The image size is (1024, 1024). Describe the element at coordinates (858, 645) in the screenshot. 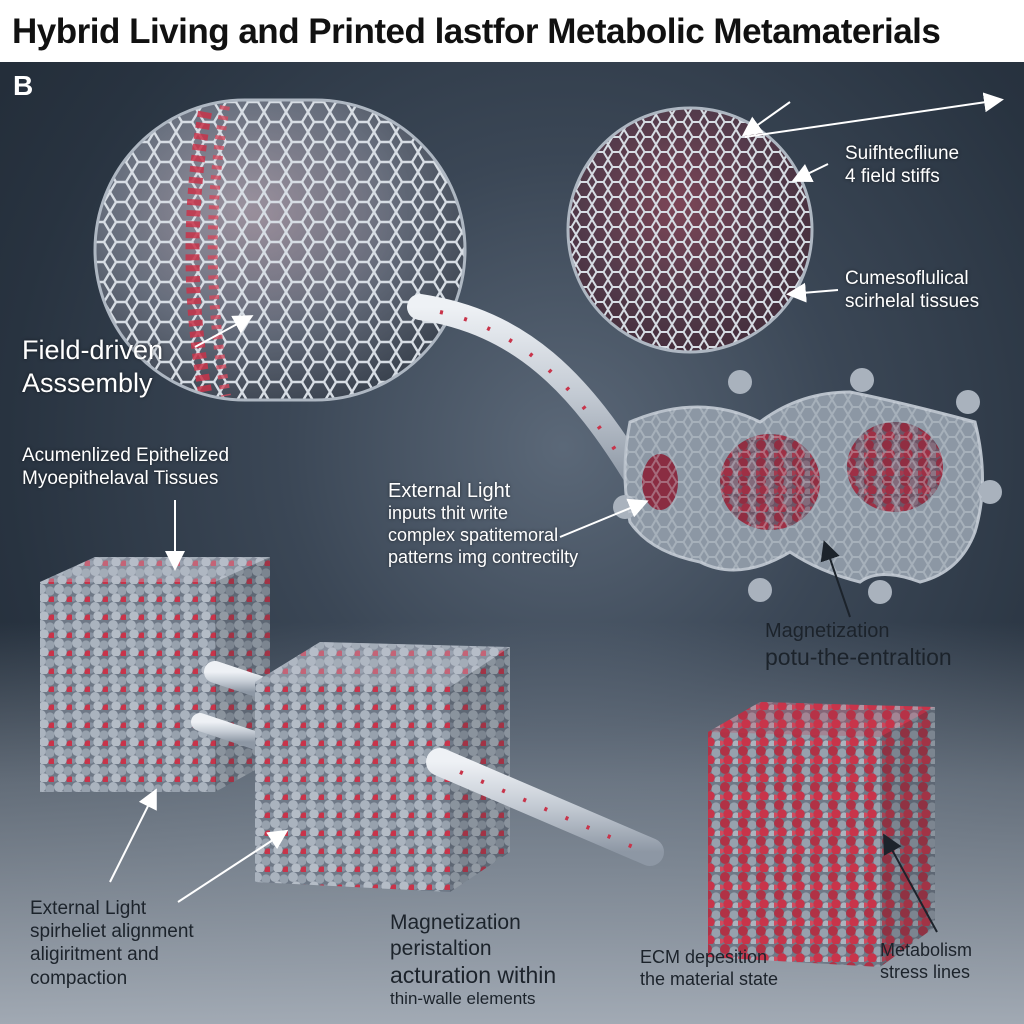

I see `label-magnetization-right: Magnetization potu-the-entraltion` at that location.